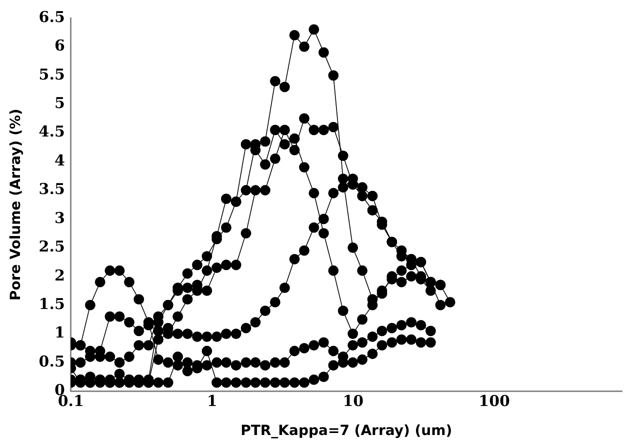 The width and height of the screenshot is (627, 444). I want to click on y-tick-label: 2, so click(59, 275).